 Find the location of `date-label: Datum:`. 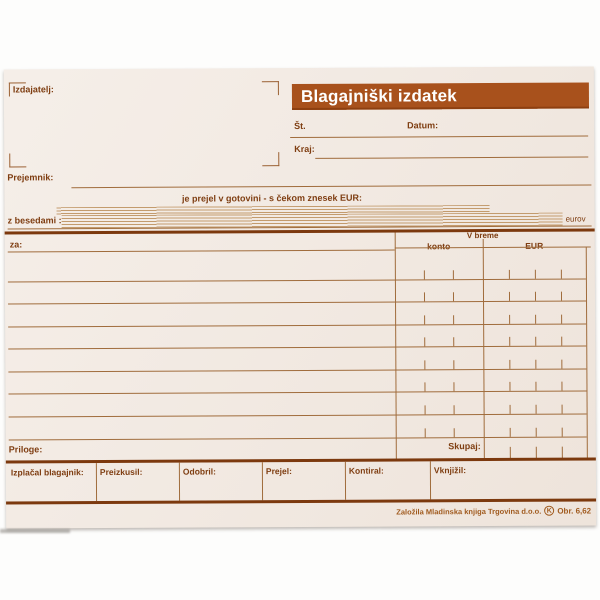

date-label: Datum: is located at coordinates (423, 125).